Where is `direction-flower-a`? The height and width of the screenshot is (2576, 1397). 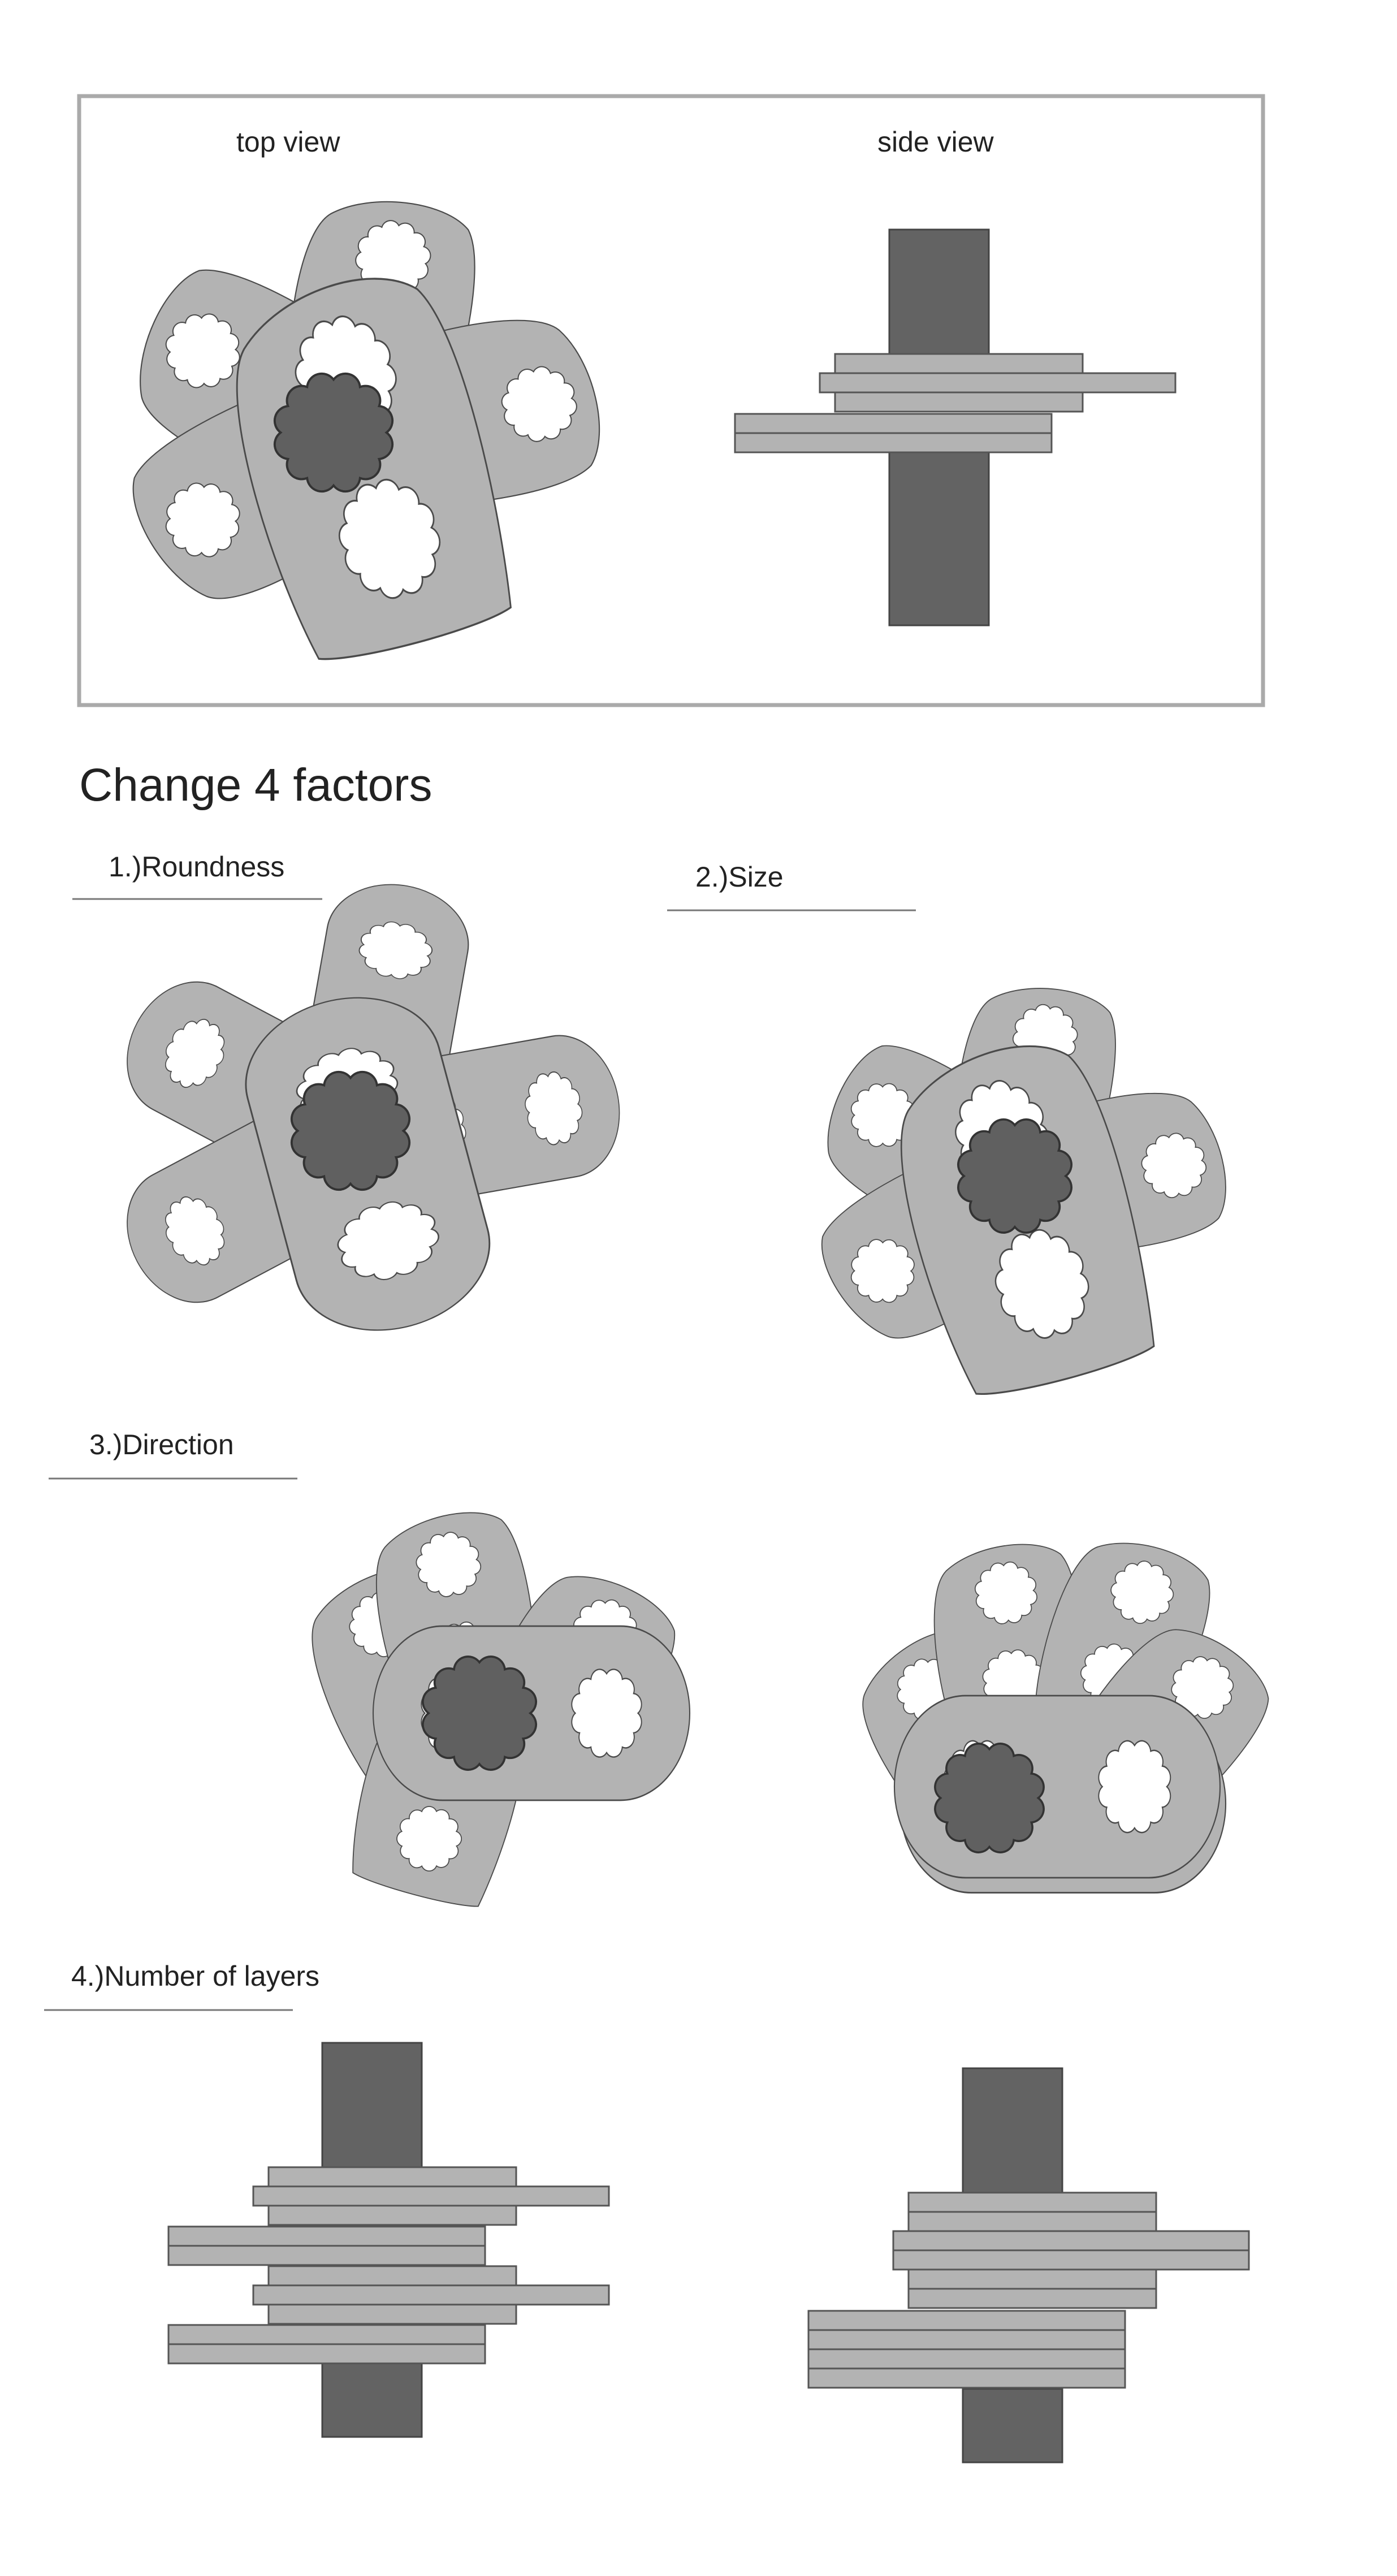 direction-flower-a is located at coordinates (493, 1708).